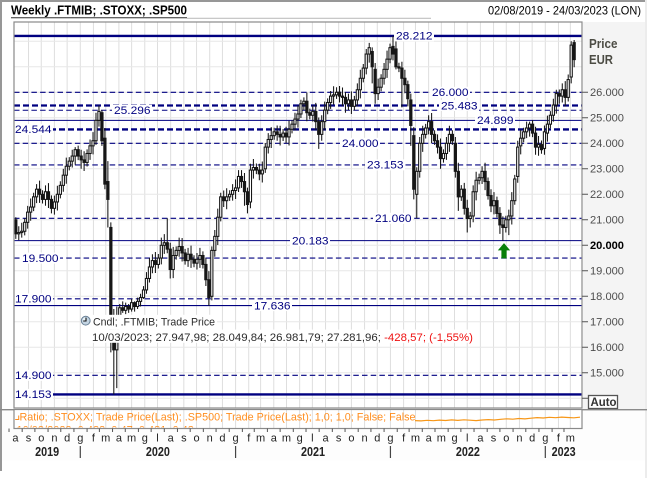  What do you see at coordinates (607, 195) in the screenshot?
I see `svg-text: 22.000` at bounding box center [607, 195].